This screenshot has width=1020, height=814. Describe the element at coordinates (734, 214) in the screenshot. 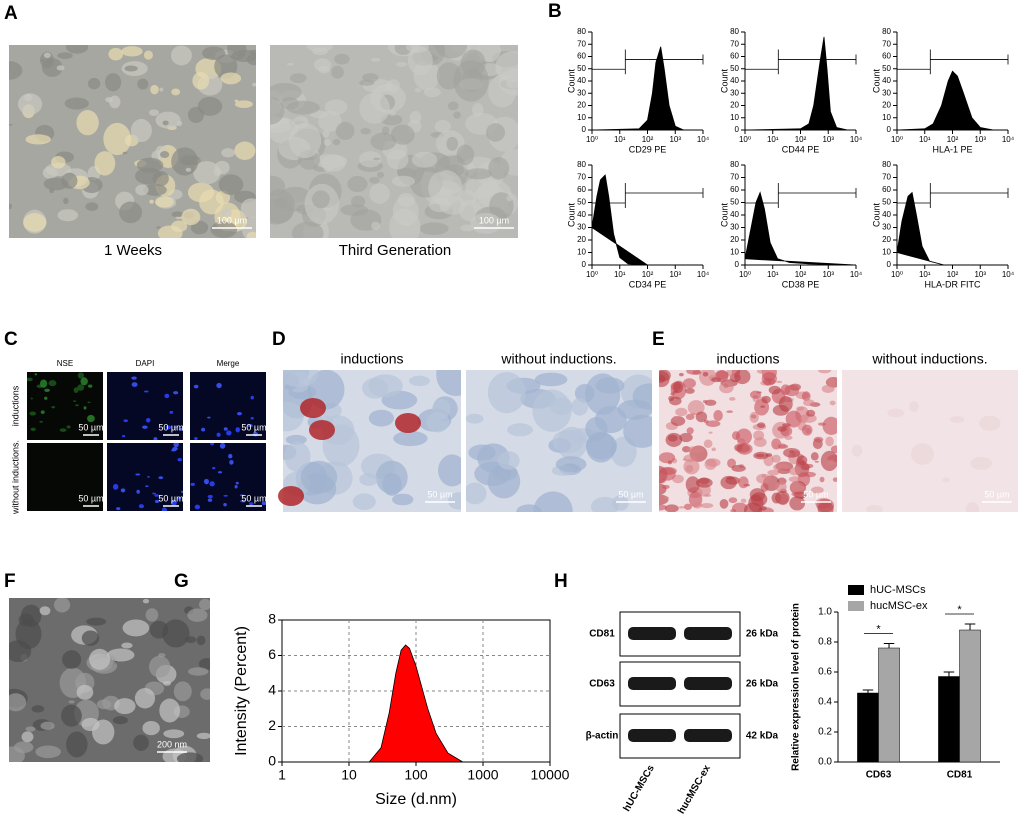

I see `y-tick-label: 40` at that location.